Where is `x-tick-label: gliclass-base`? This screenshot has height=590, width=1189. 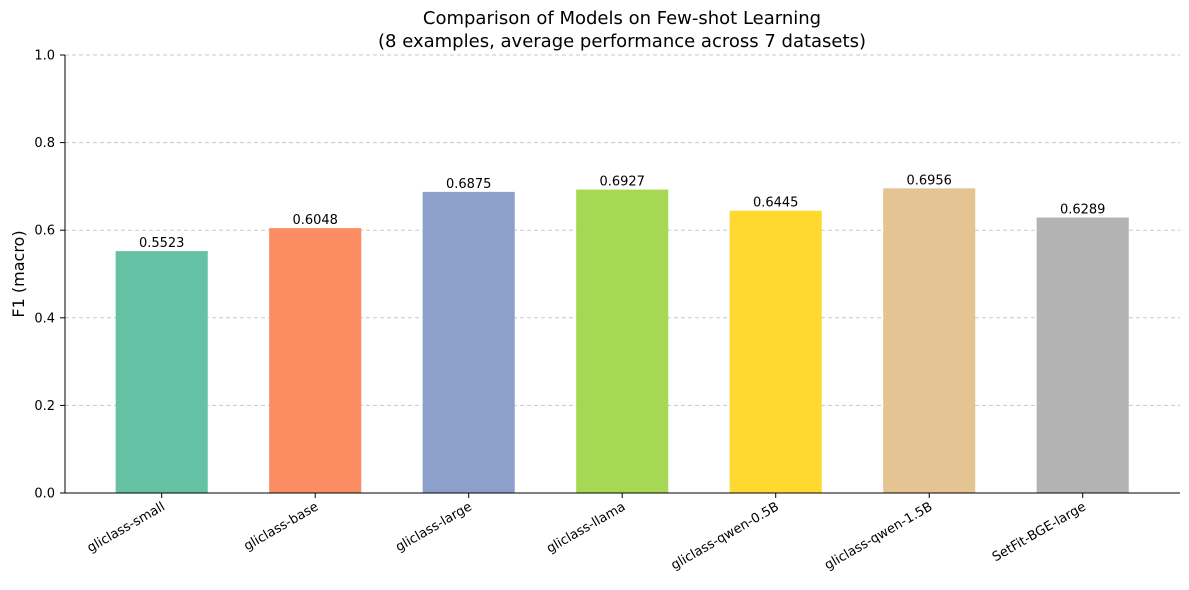
x-tick-label: gliclass-base is located at coordinates (281, 526).